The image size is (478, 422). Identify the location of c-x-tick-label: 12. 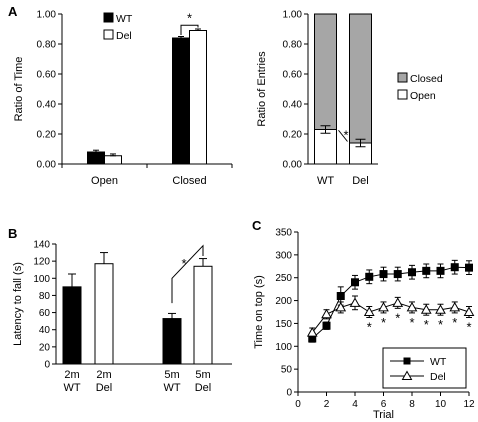
(469, 404).